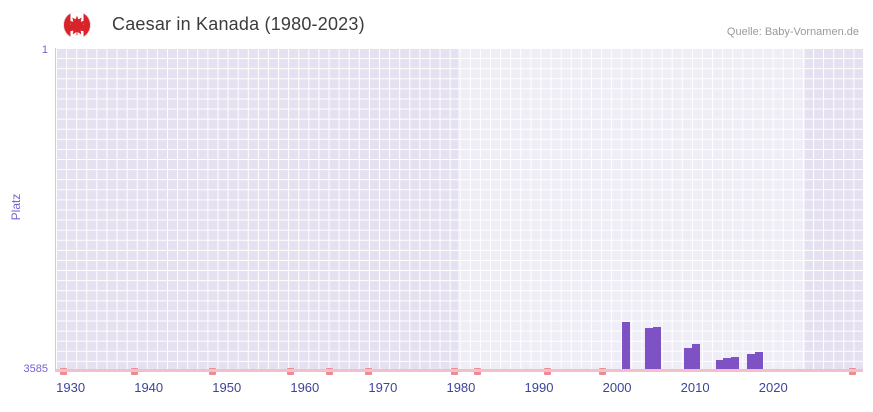  I want to click on y-tick-label-top: 1, so click(44, 50).